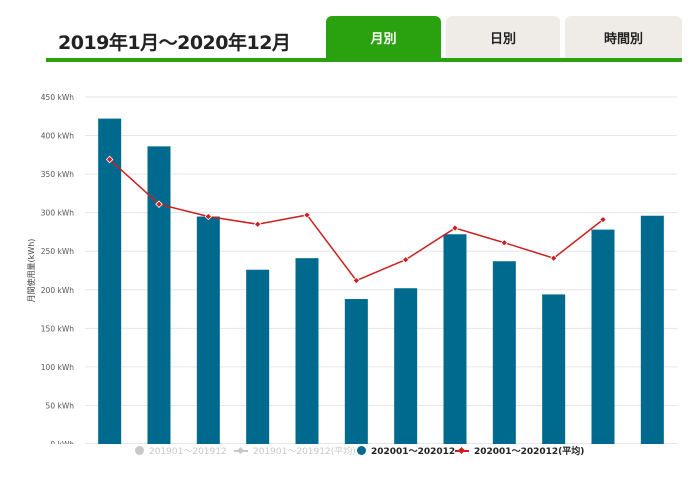  What do you see at coordinates (529, 452) in the screenshot?
I see `legend-label-2020-avg: 202001～202012(平均)` at bounding box center [529, 452].